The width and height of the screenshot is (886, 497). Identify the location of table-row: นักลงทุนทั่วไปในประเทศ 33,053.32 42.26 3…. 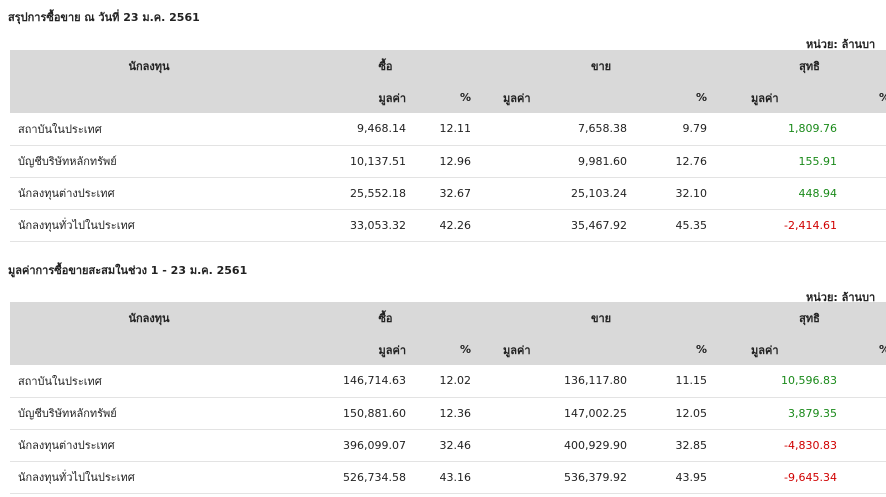
(448, 225).